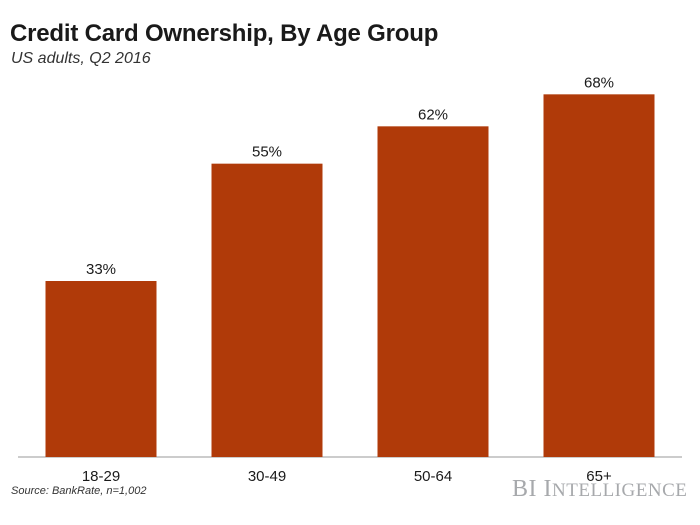 The height and width of the screenshot is (525, 700). Describe the element at coordinates (267, 476) in the screenshot. I see `x-tick-label-30-49: 30-49` at that location.